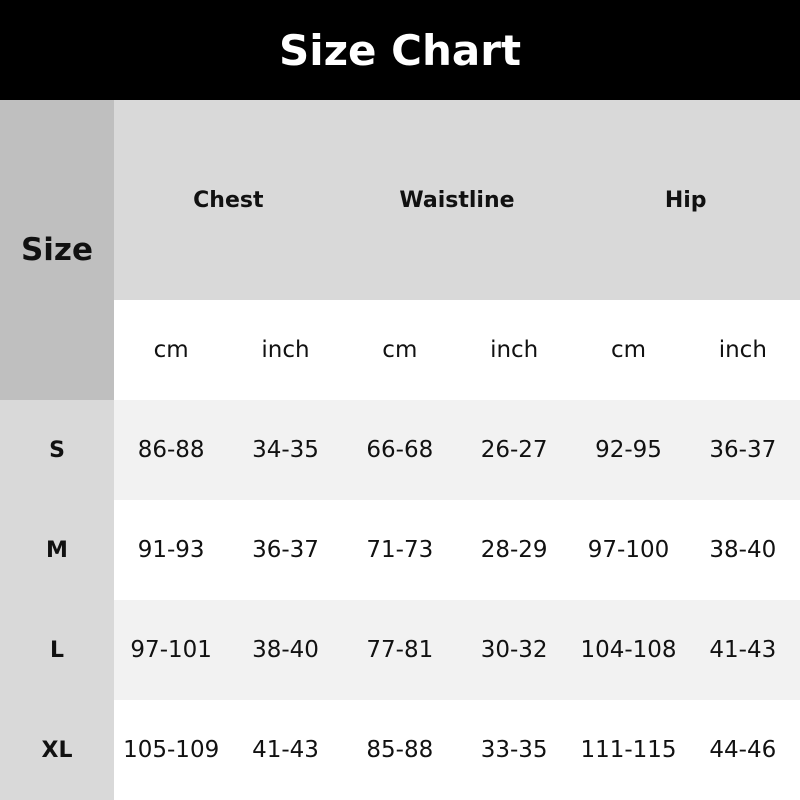 This screenshot has height=800, width=800. Describe the element at coordinates (628, 550) in the screenshot. I see `table-cell: 97-100` at that location.